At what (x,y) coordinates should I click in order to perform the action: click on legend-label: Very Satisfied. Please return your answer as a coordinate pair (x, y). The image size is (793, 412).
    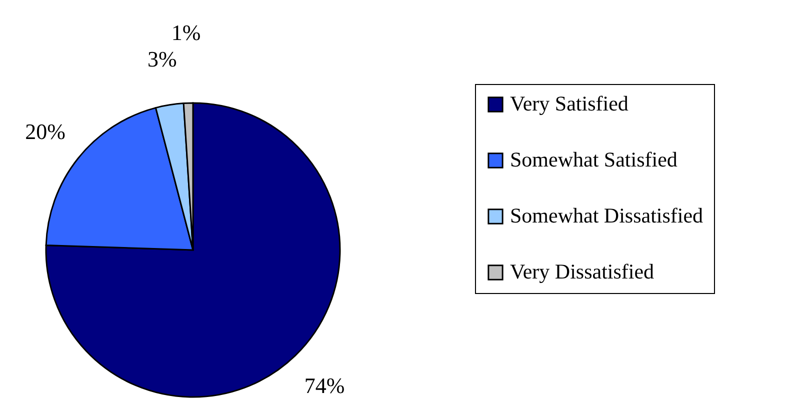
    Looking at the image, I should click on (569, 104).